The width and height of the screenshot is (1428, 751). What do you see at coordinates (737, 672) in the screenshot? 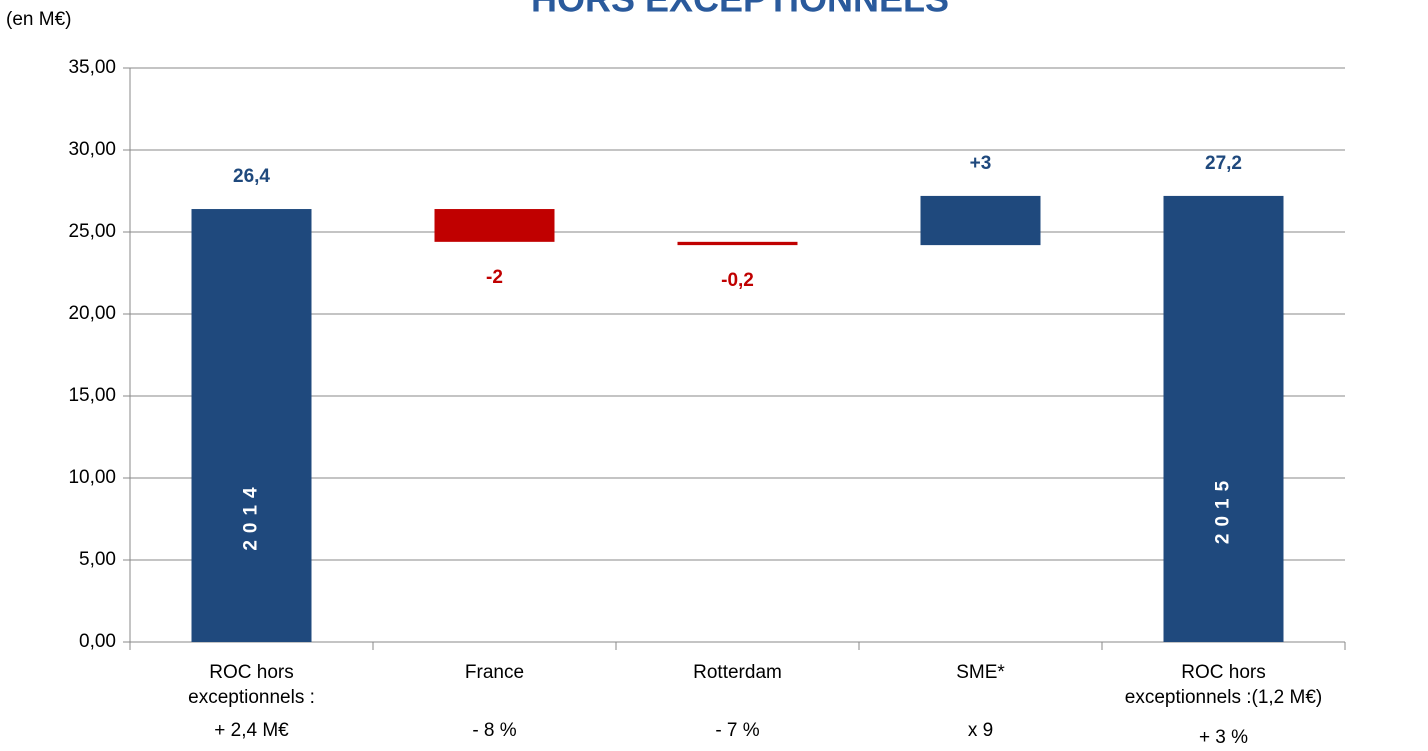
I see `x-tick-label: Rotterdam` at bounding box center [737, 672].